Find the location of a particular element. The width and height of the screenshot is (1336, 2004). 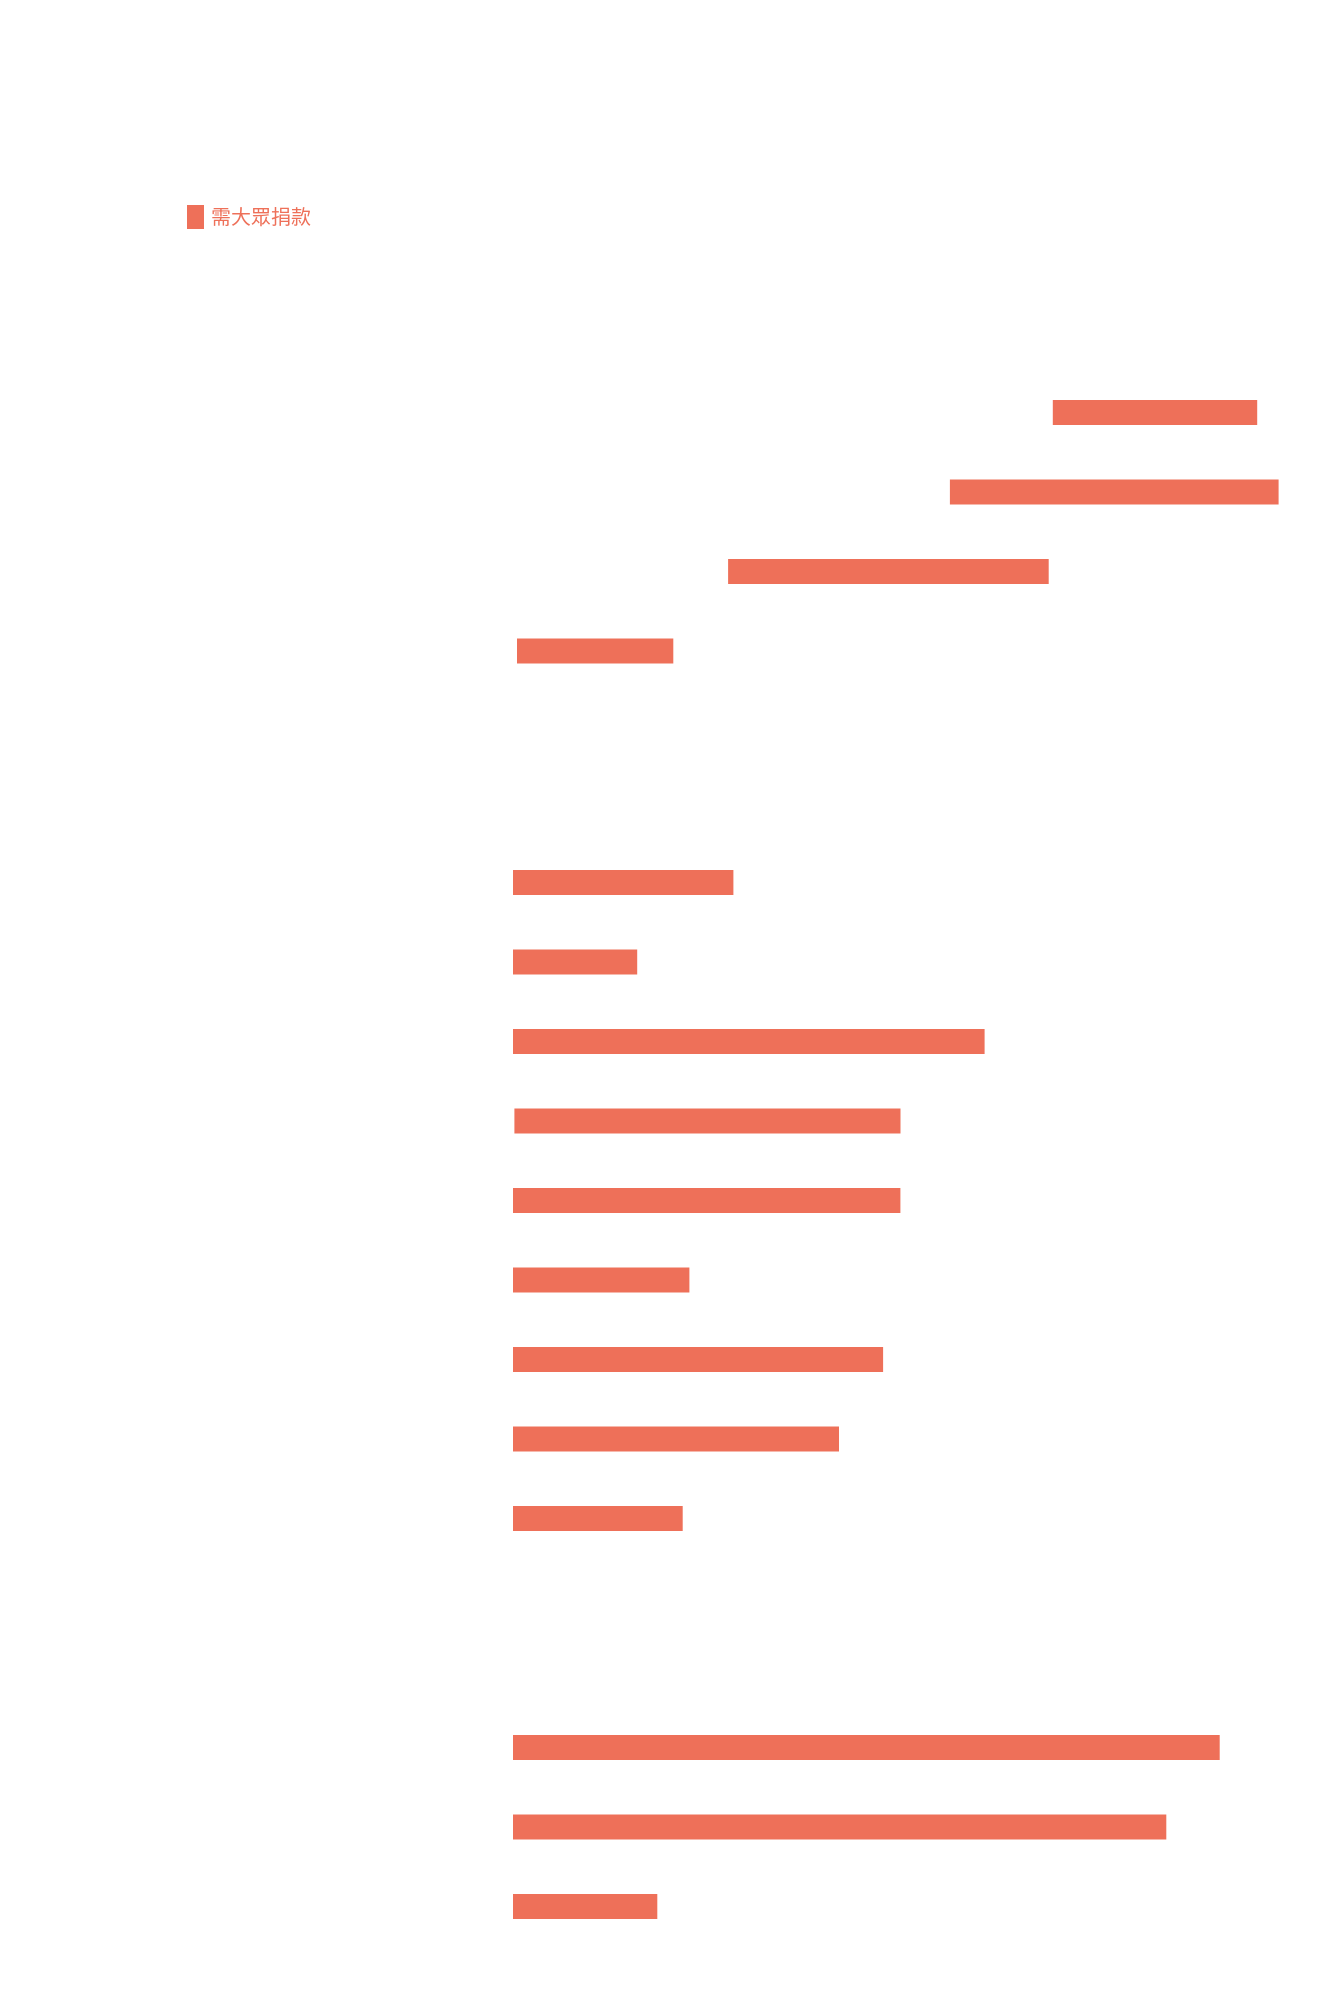

legend: 需大眾捐款 is located at coordinates (249, 217).